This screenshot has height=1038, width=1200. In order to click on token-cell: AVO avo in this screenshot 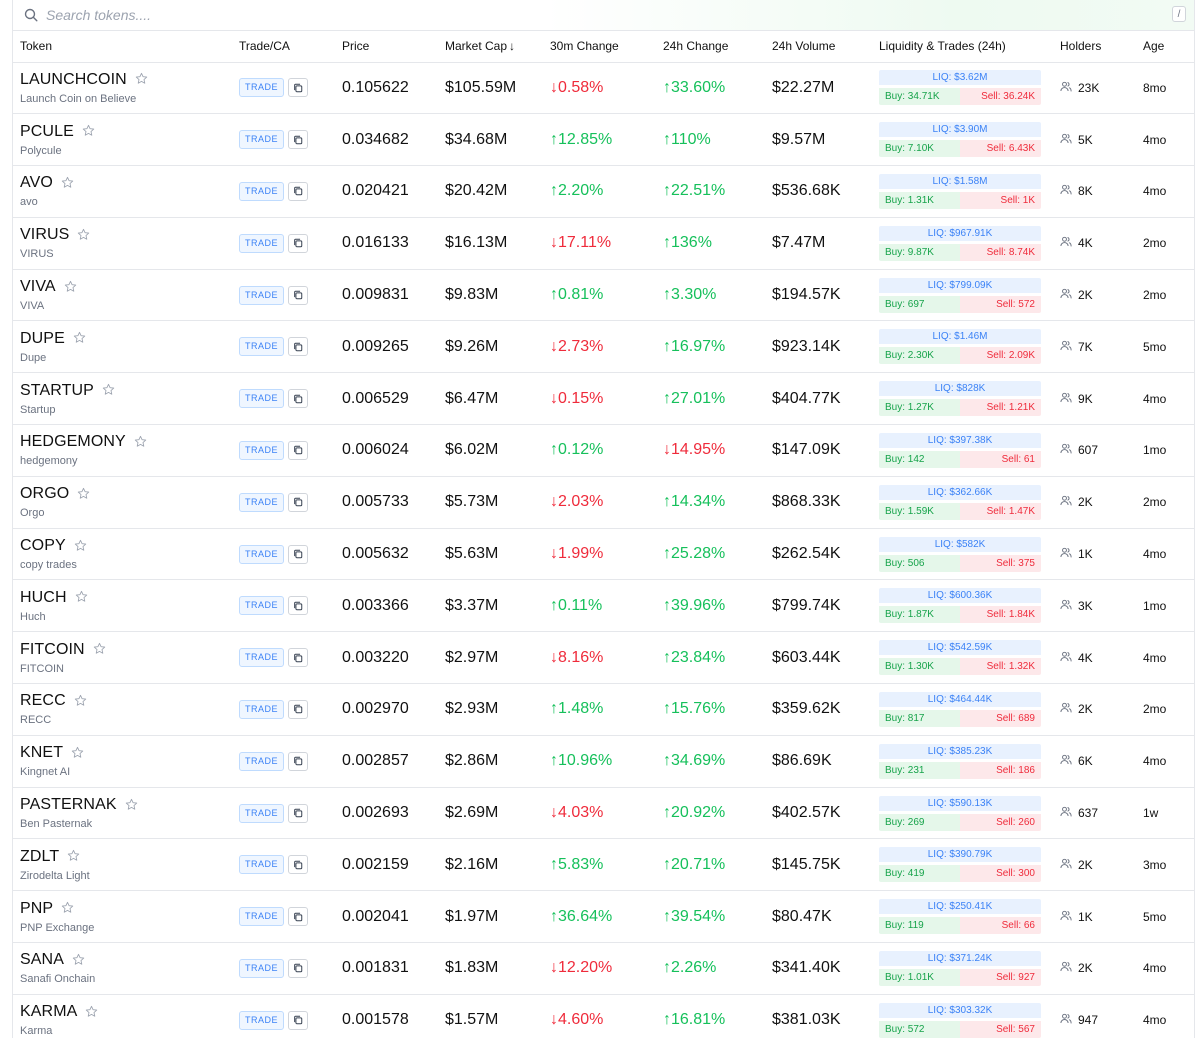, I will do `click(126, 192)`.